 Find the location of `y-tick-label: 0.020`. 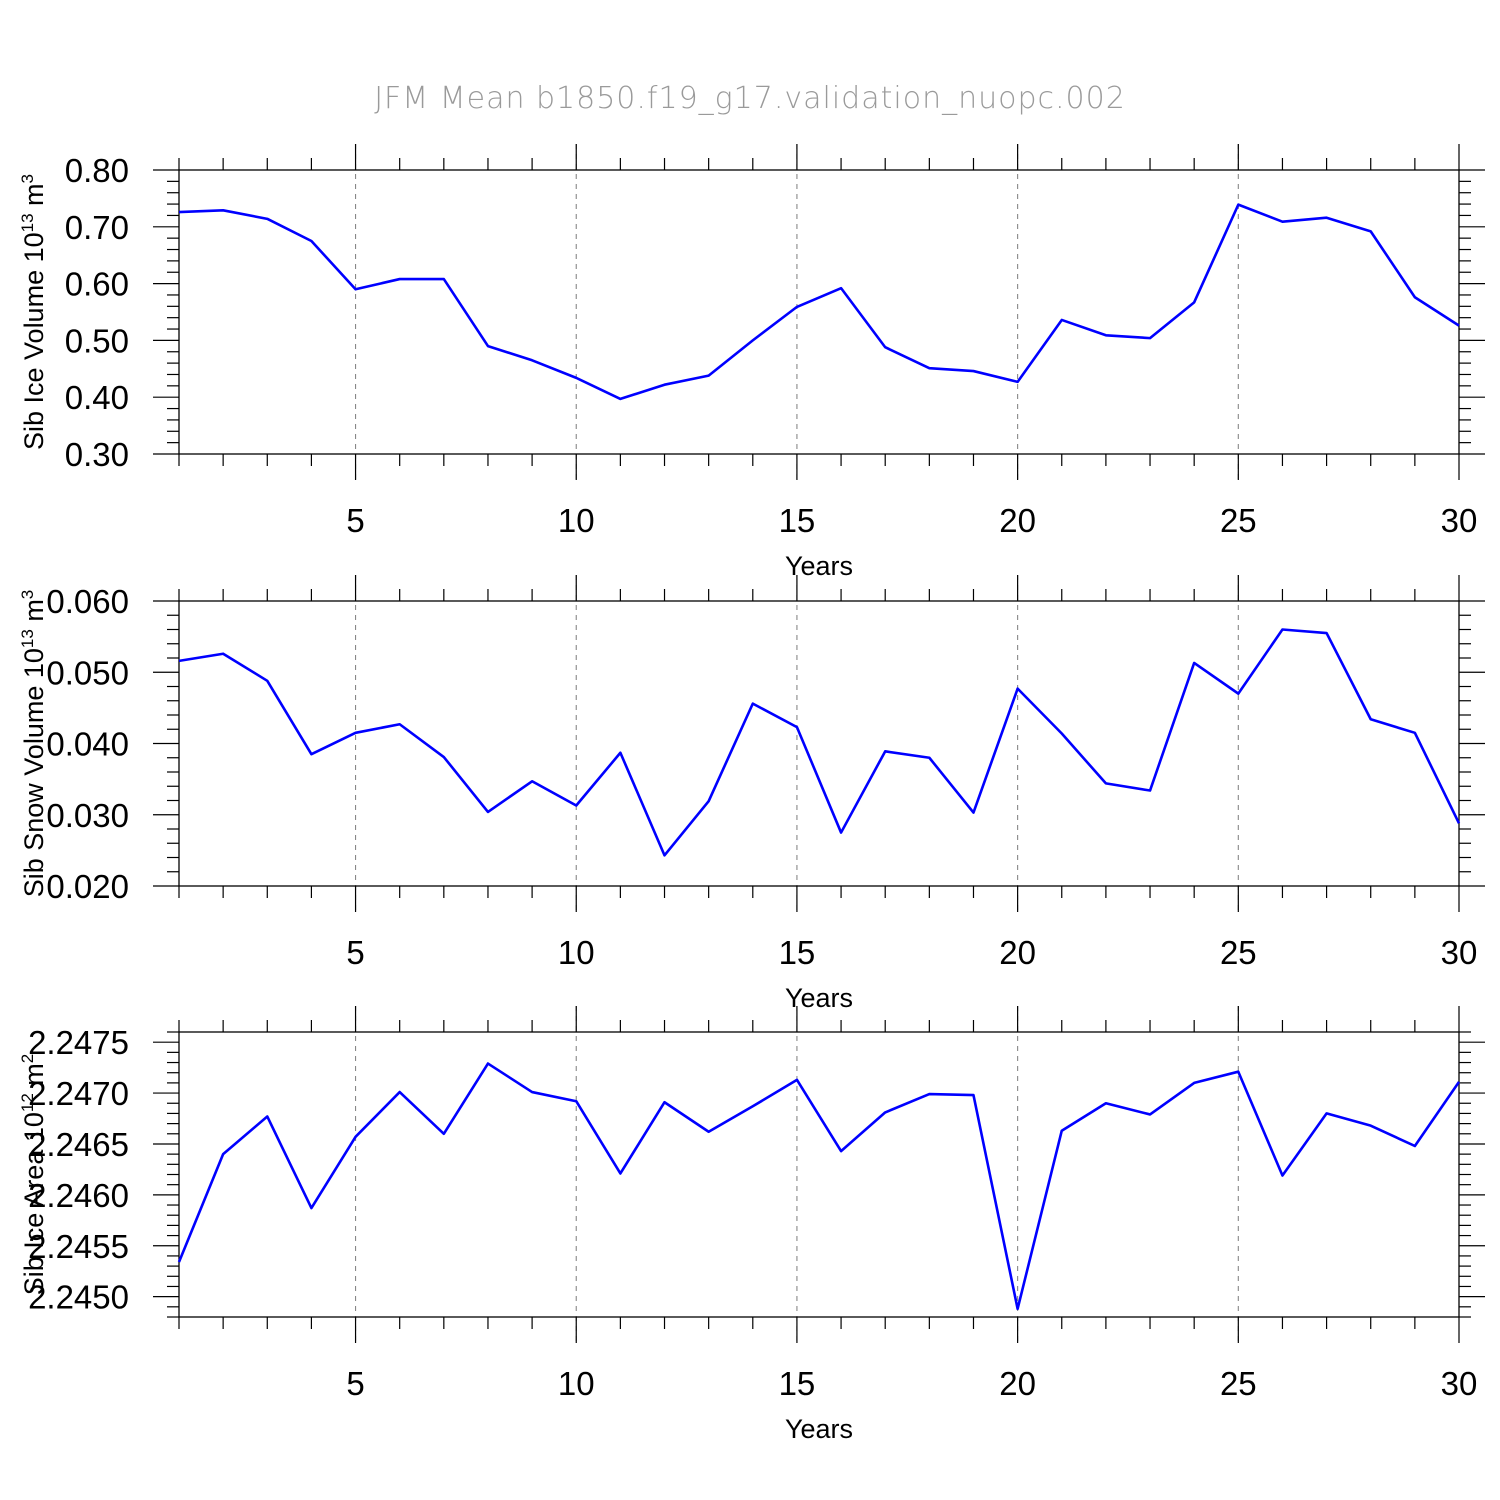

y-tick-label: 0.020 is located at coordinates (87, 886).